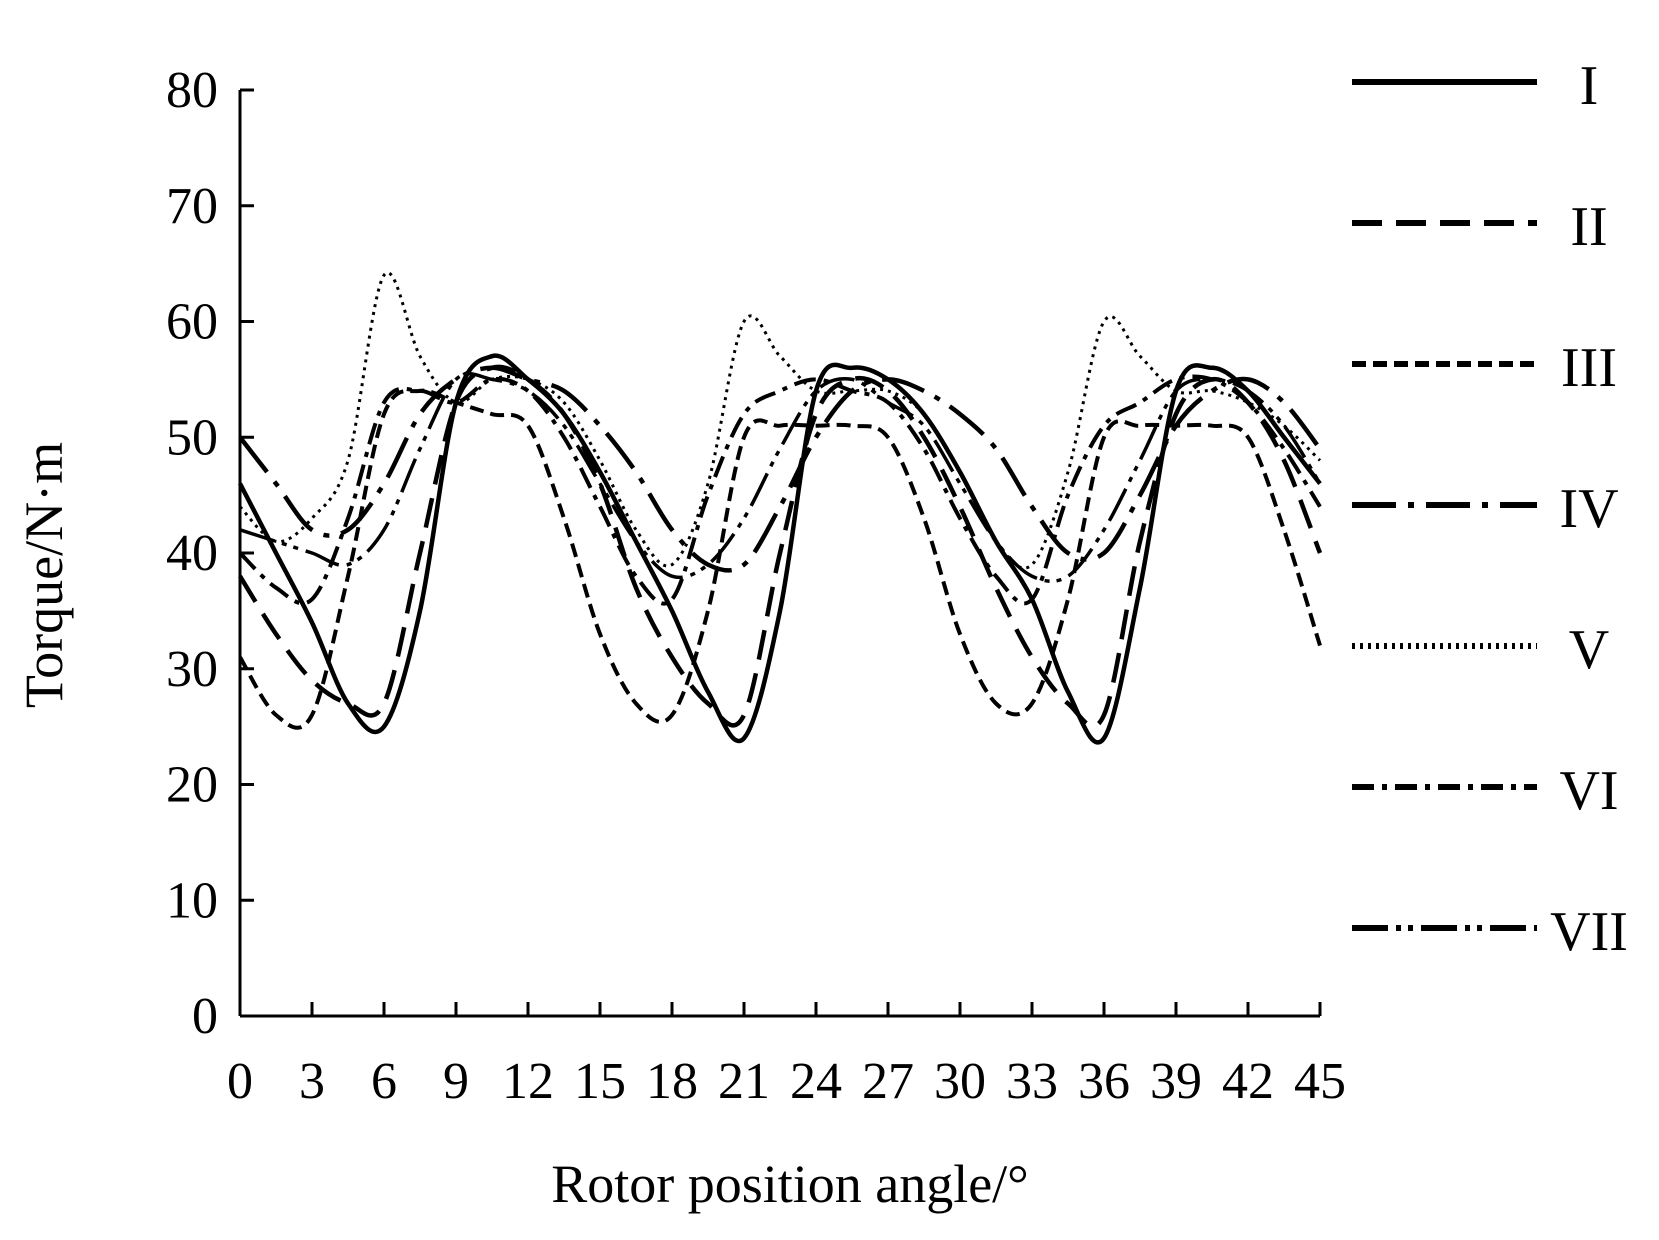  I want to click on x-tick-label: 30, so click(960, 1081).